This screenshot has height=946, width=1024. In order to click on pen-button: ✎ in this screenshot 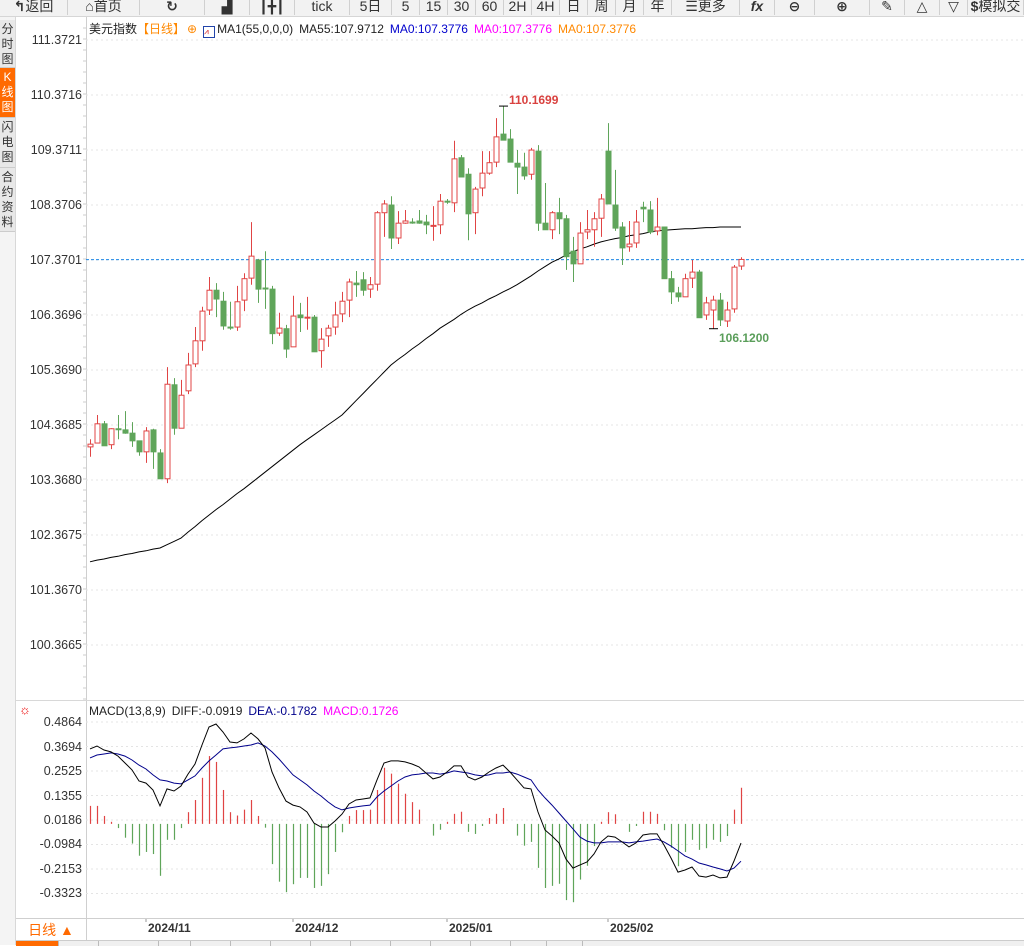, I will do `click(887, 7)`.